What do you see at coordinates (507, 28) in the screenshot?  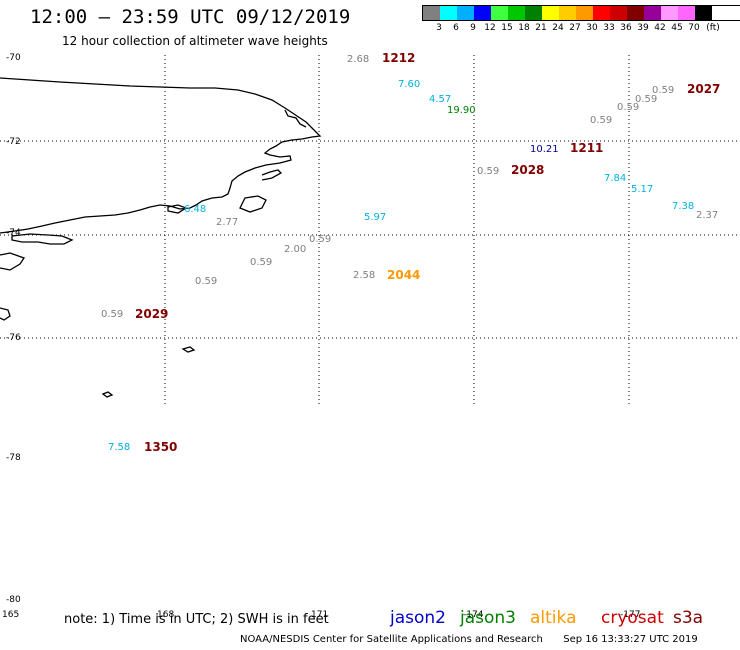 I see `legend-tick-label: 15` at bounding box center [507, 28].